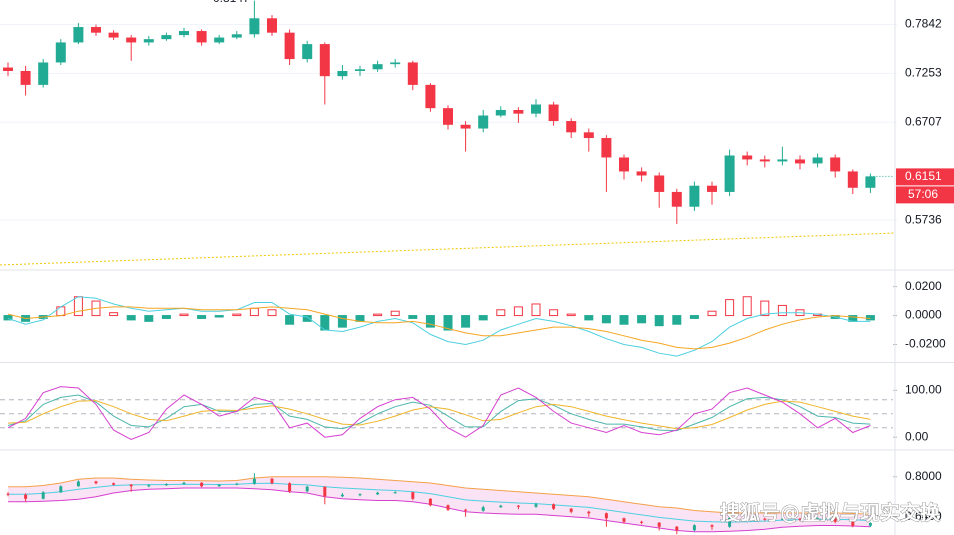  I want to click on high-annotation: 0.8147, so click(231, 2).